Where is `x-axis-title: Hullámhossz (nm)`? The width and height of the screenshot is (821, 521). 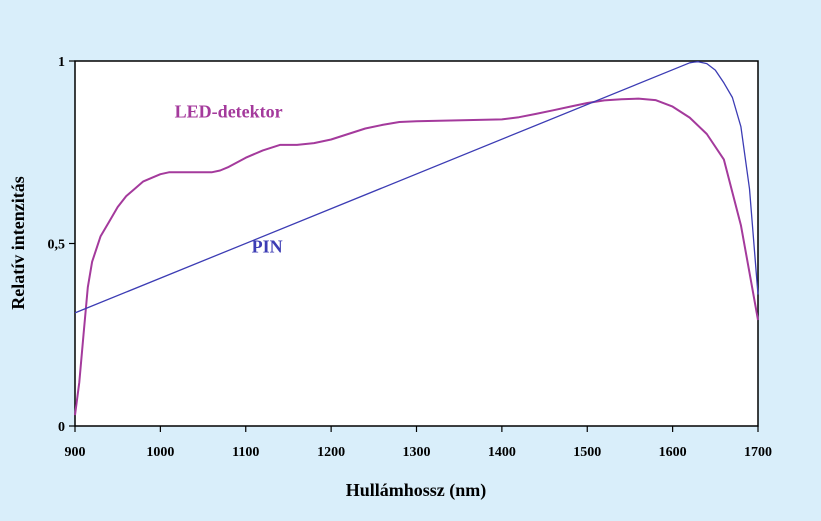
x-axis-title: Hullámhossz (nm) is located at coordinates (416, 490).